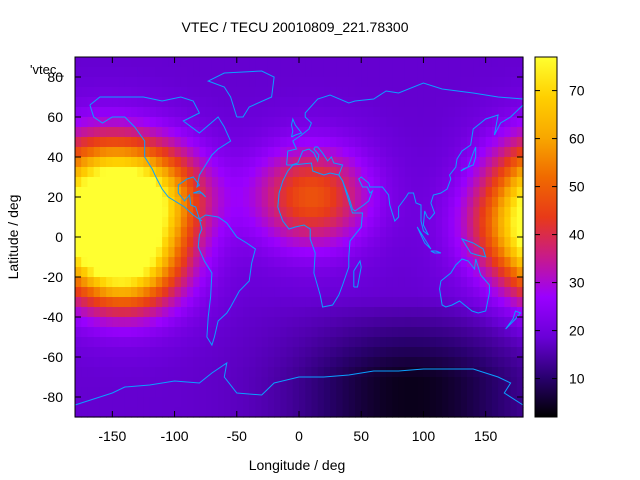 This screenshot has width=640, height=480. I want to click on x-tick-label: 50, so click(361, 436).